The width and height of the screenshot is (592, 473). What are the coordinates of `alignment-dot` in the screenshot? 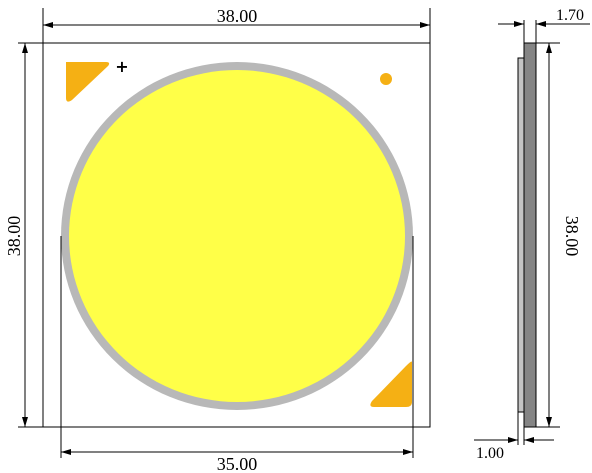 It's located at (386, 79).